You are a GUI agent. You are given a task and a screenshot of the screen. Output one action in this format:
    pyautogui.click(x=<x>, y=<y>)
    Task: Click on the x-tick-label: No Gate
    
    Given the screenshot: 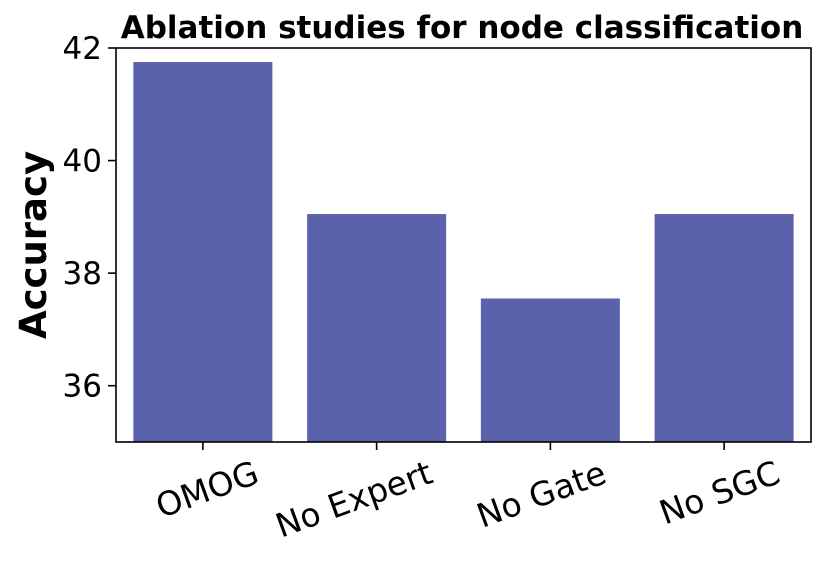 What is the action you would take?
    pyautogui.click(x=541, y=494)
    